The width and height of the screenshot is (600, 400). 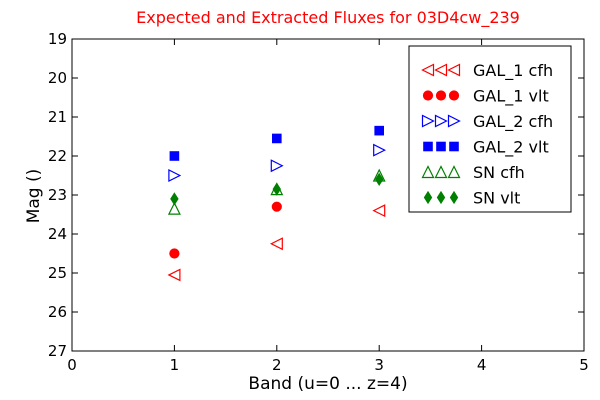 I want to click on x-tick-label: 0, so click(x=72, y=365).